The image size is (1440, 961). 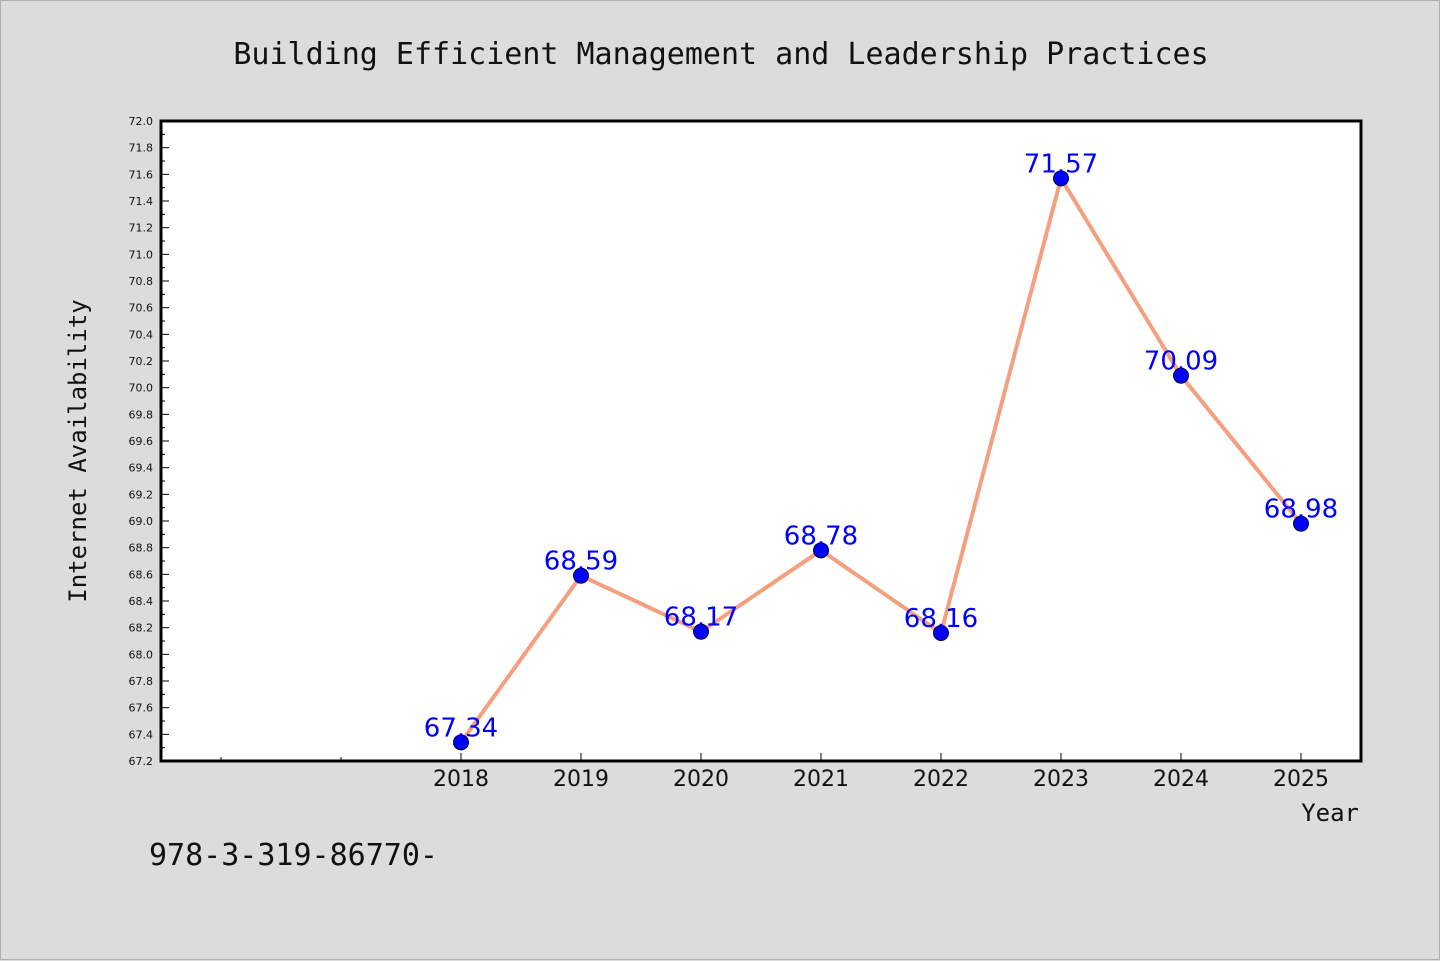 What do you see at coordinates (141, 681) in the screenshot?
I see `y-tick-label: 67.8` at bounding box center [141, 681].